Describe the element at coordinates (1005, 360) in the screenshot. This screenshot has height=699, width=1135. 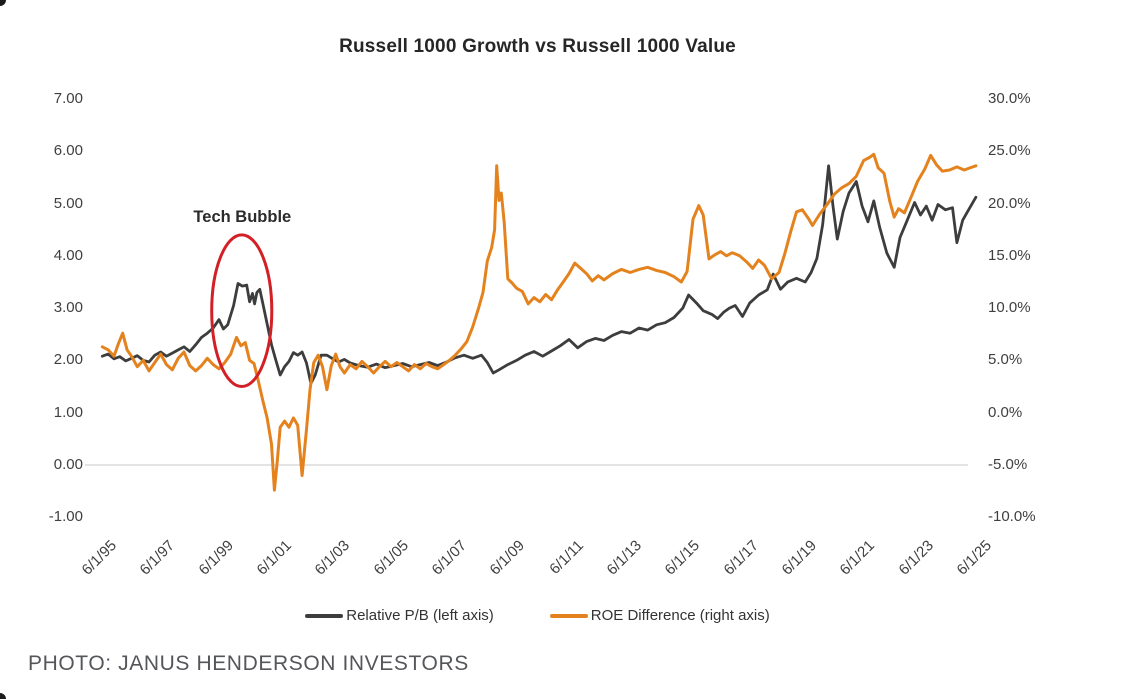
I see `right-axis-tick: 5.0%` at that location.